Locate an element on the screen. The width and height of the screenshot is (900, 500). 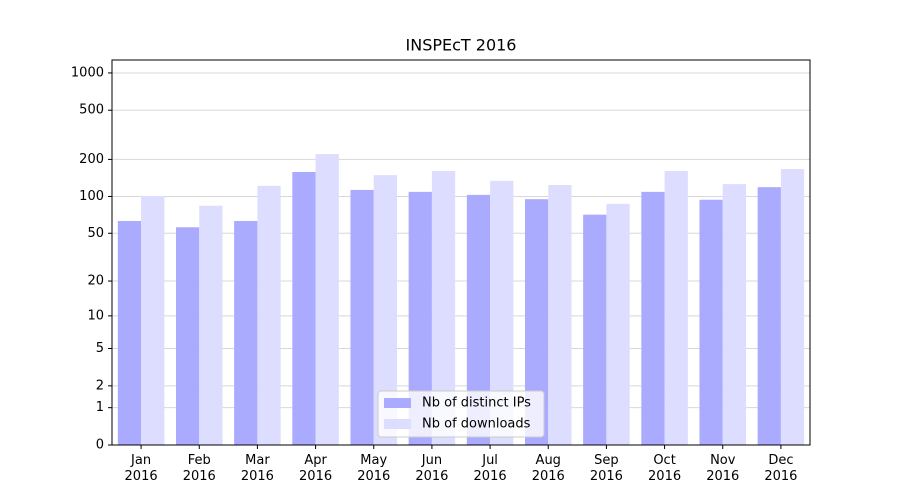
x-tick-label: Dec 2016 is located at coordinates (781, 468).